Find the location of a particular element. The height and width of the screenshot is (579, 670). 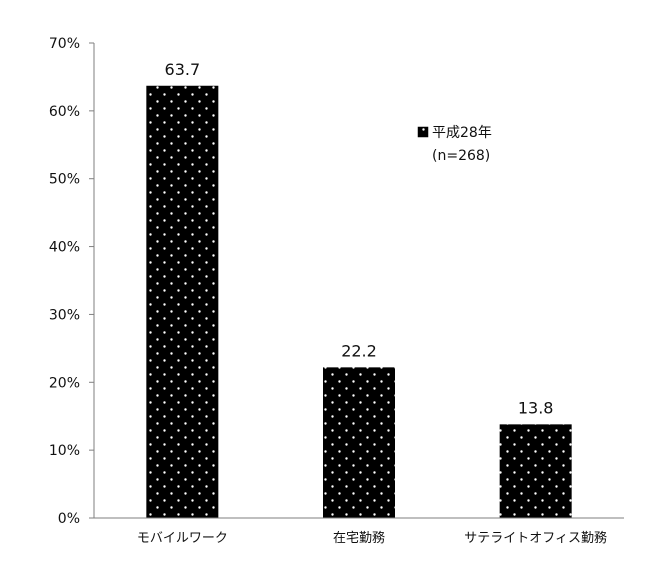

x-axis: モバイルワーク 在宅勤務 サテライトオフィス勤務 is located at coordinates (359, 531).